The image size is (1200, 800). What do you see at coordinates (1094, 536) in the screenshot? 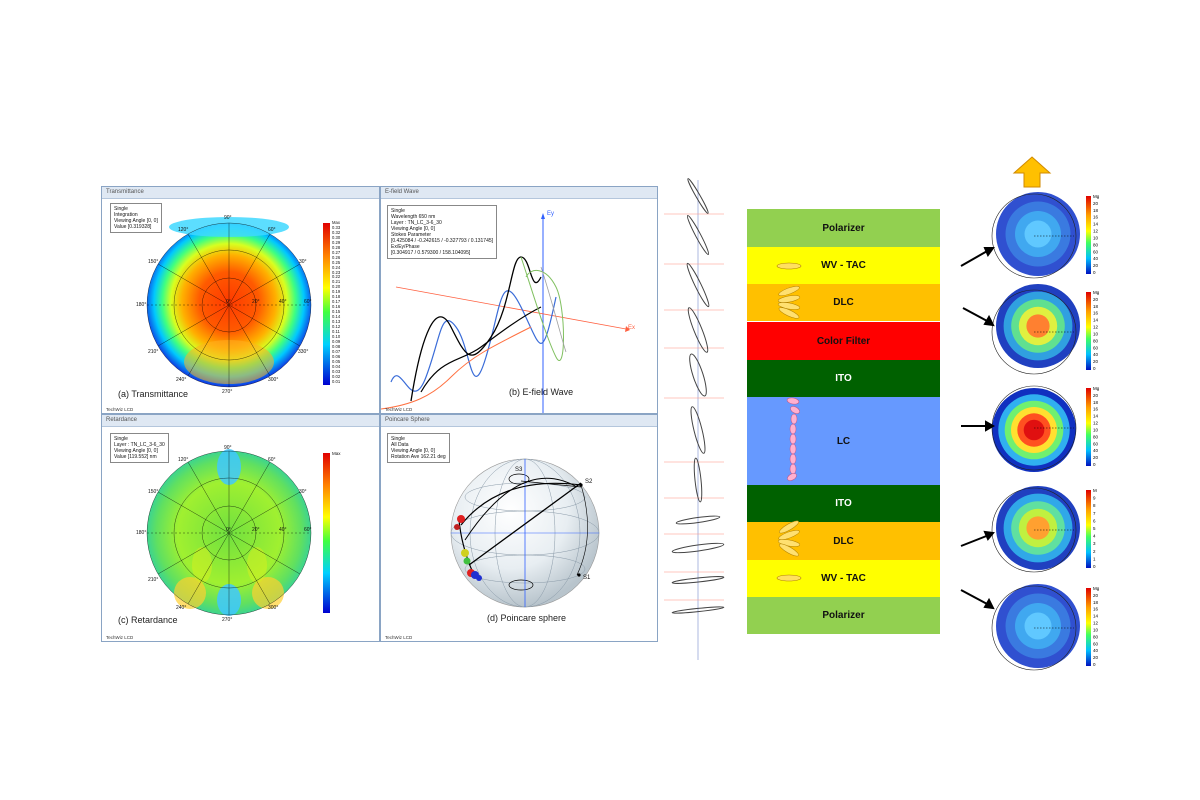
I see `mini-colorbar-label: 4` at bounding box center [1094, 536].